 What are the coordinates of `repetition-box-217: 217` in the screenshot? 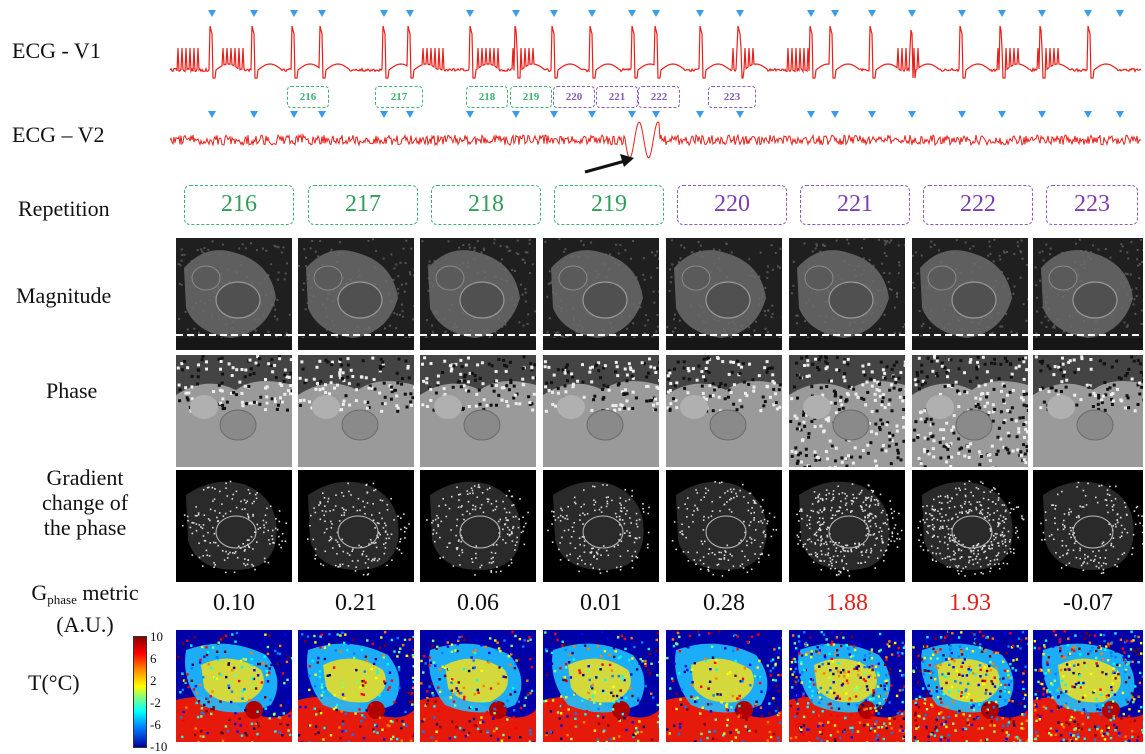 It's located at (363, 205).